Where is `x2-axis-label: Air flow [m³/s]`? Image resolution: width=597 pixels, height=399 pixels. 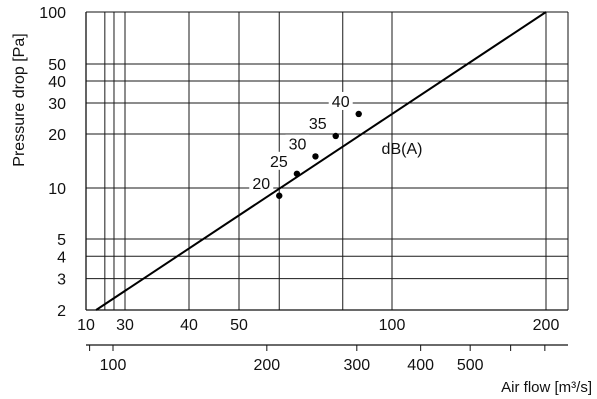
x2-axis-label: Air flow [m³/s] is located at coordinates (546, 387).